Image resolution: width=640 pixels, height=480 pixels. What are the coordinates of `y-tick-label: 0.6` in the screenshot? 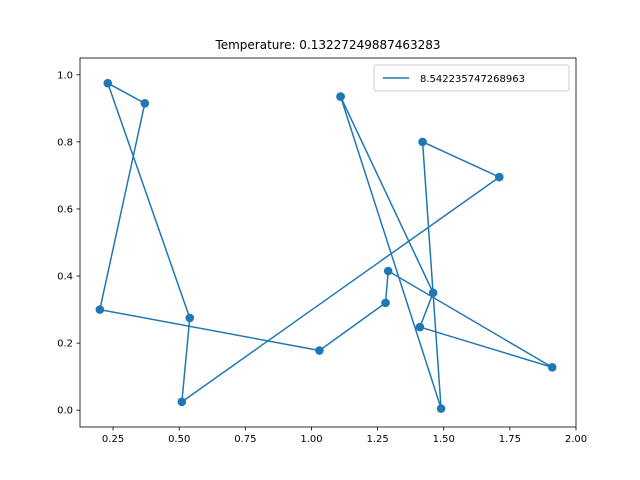 It's located at (65, 209).